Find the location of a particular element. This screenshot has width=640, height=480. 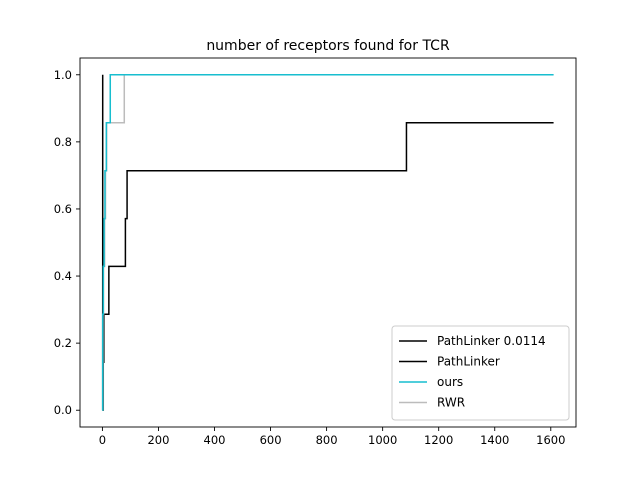

x-tick-label: 1200 is located at coordinates (438, 440).